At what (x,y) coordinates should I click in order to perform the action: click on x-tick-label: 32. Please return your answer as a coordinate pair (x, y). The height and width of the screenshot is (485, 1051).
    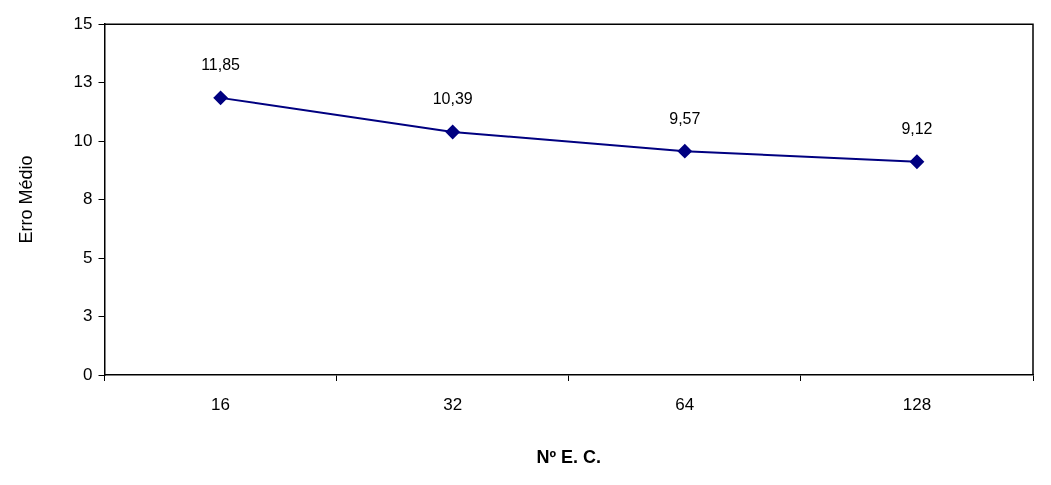
    Looking at the image, I should click on (453, 404).